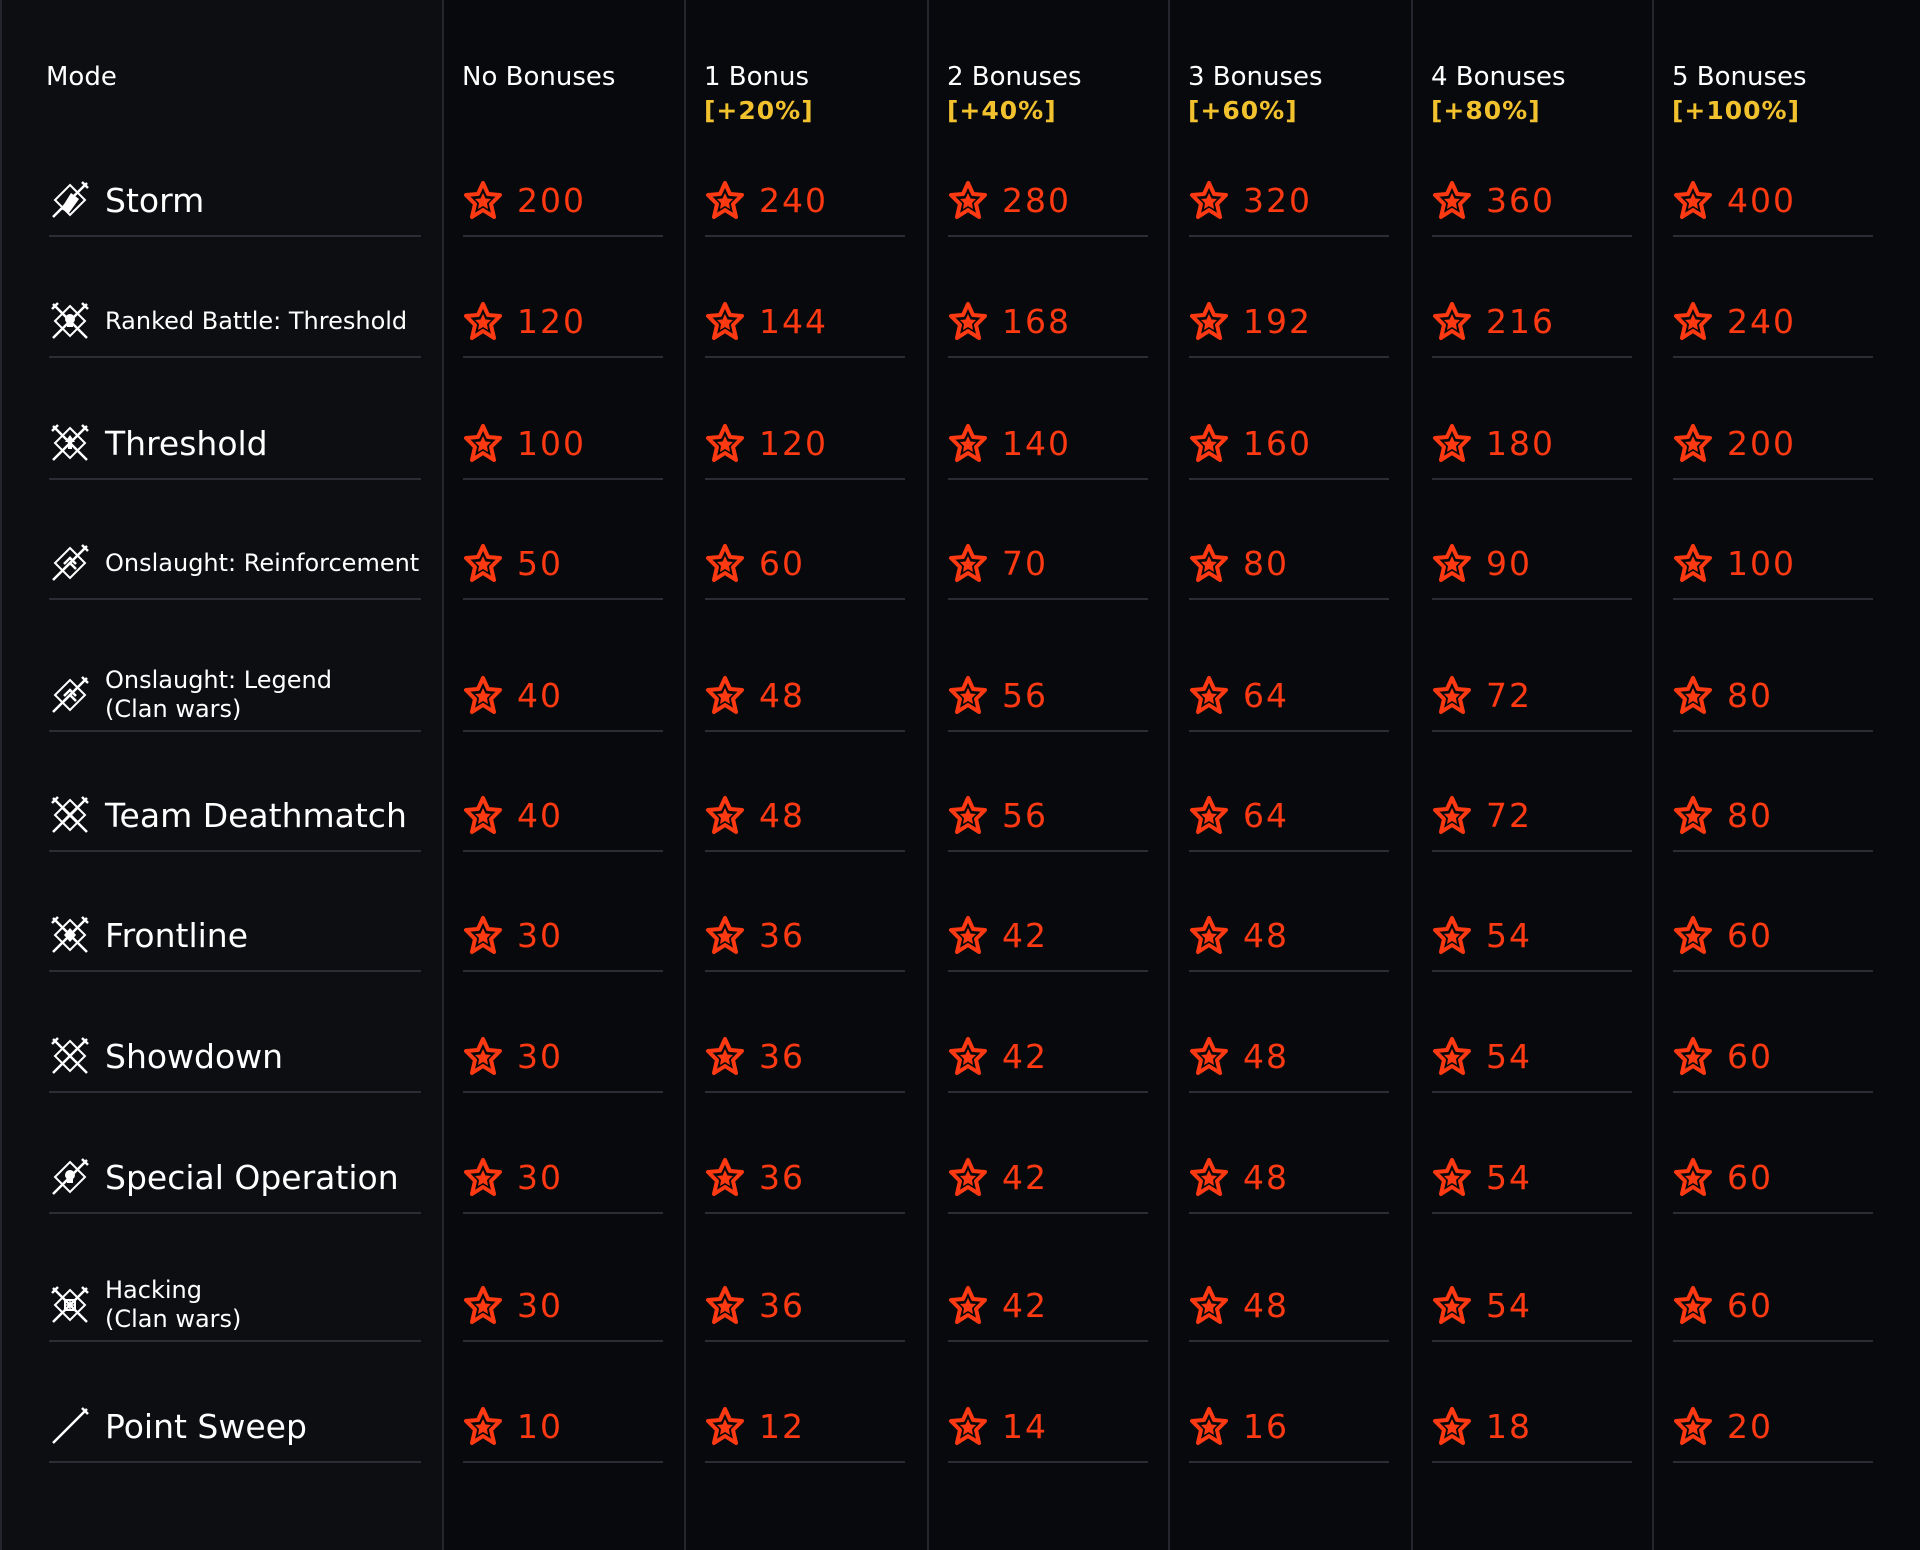  Describe the element at coordinates (1289, 696) in the screenshot. I see `reward-cell: 64` at that location.